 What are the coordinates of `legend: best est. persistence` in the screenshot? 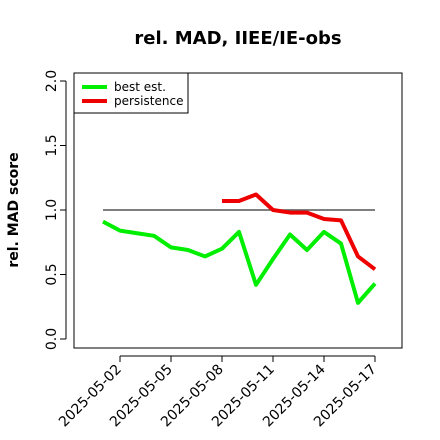 It's located at (131, 93).